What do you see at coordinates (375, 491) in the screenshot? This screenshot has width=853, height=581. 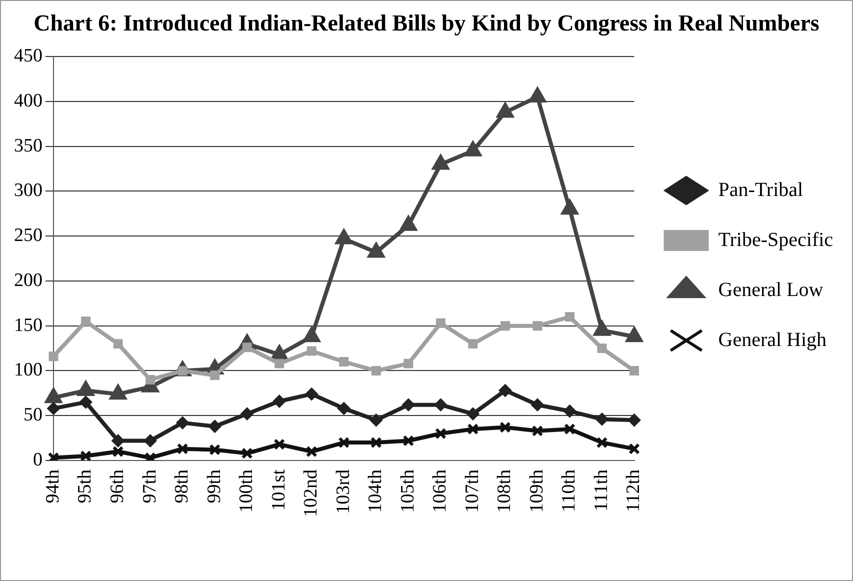 I see `x-tick-label: 104th` at bounding box center [375, 491].